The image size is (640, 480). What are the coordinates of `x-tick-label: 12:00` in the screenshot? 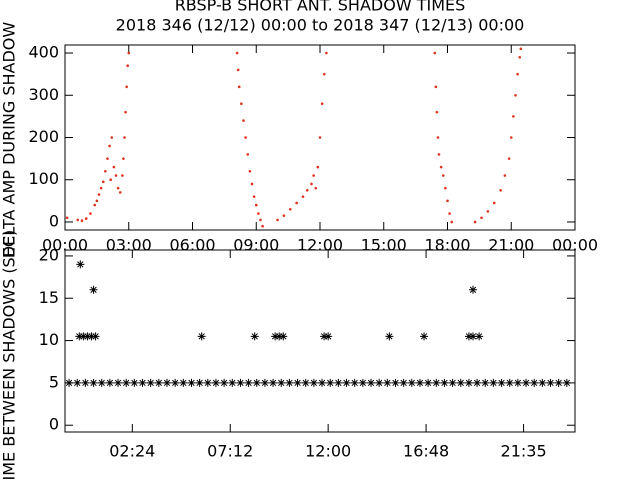 It's located at (328, 451).